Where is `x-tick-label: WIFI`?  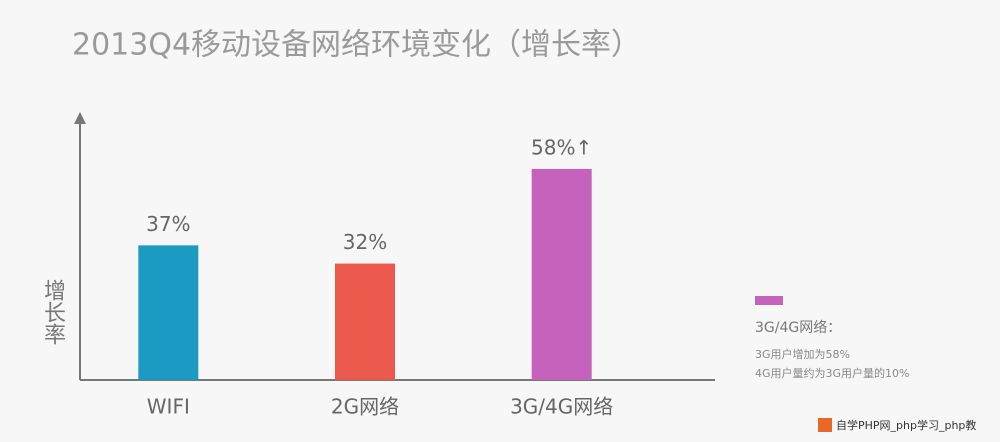
x-tick-label: WIFI is located at coordinates (168, 407).